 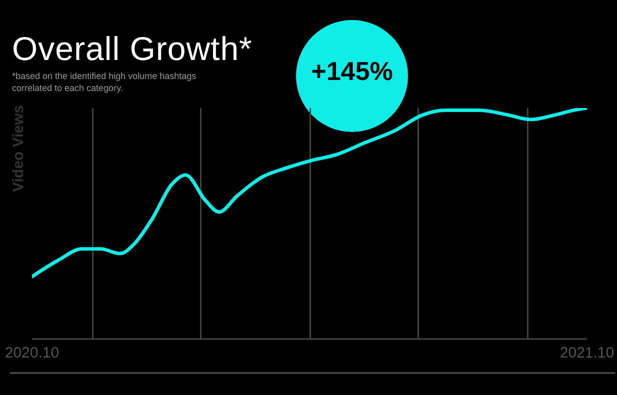 What do you see at coordinates (105, 82) in the screenshot?
I see `chart-subtitle: *based on the identified high volume hashtags correlated to each category.` at bounding box center [105, 82].